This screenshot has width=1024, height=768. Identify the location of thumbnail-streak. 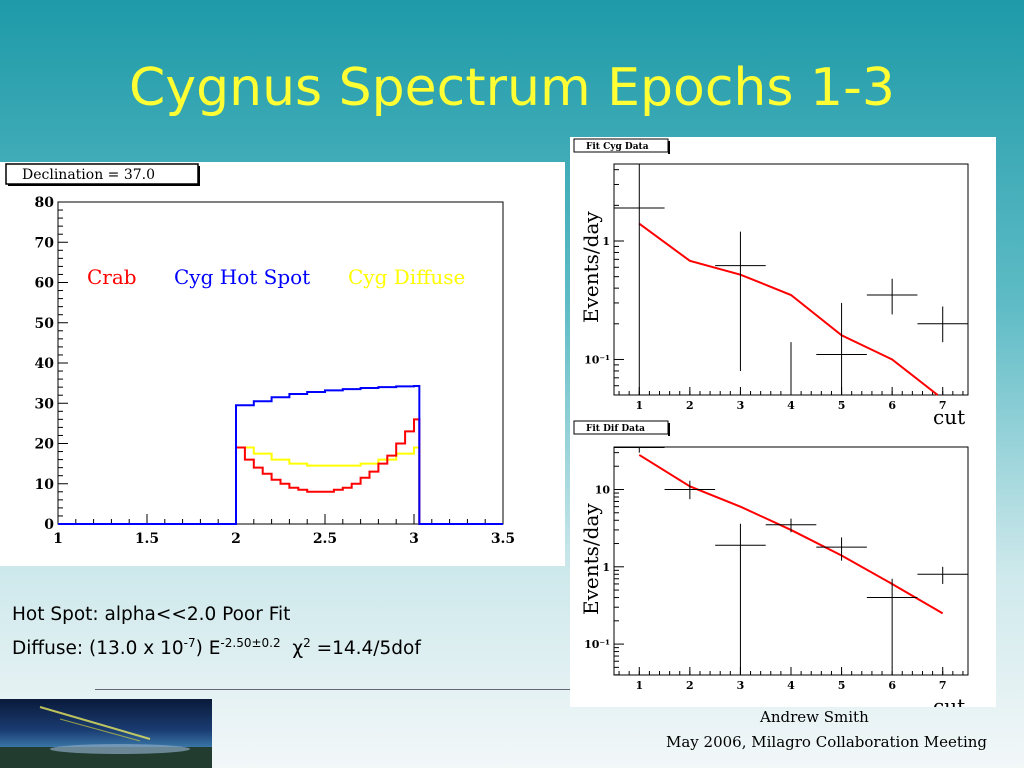
(95, 723).